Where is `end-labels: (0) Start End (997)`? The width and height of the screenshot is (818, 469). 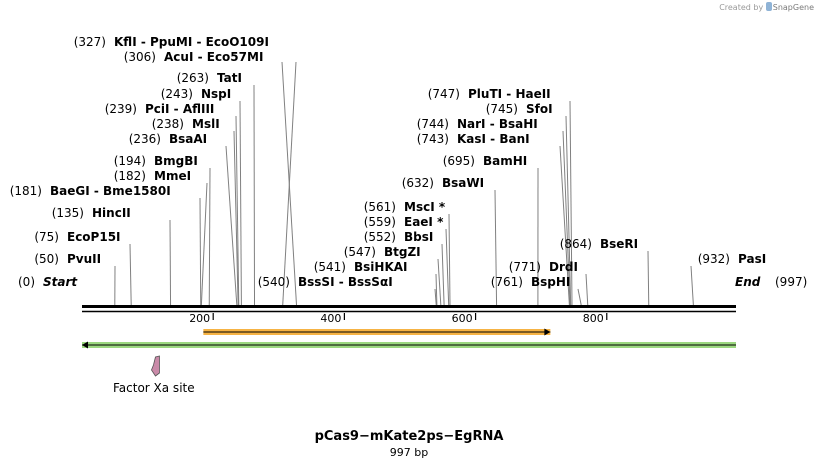
end-labels: (0) Start End (997) is located at coordinates (412, 282).